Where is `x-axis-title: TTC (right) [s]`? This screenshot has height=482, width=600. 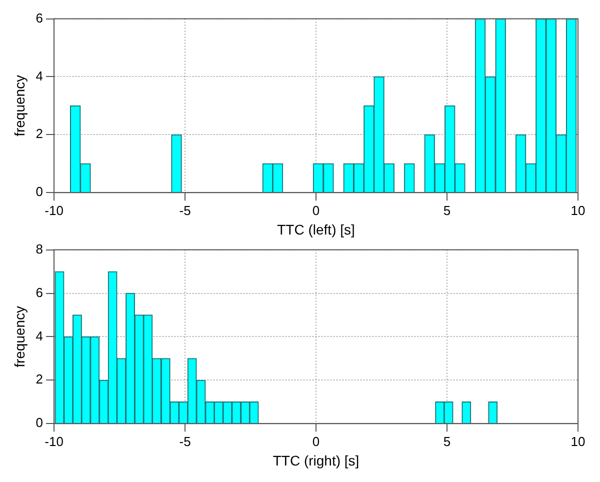
x-axis-title: TTC (right) [s] is located at coordinates (316, 460).